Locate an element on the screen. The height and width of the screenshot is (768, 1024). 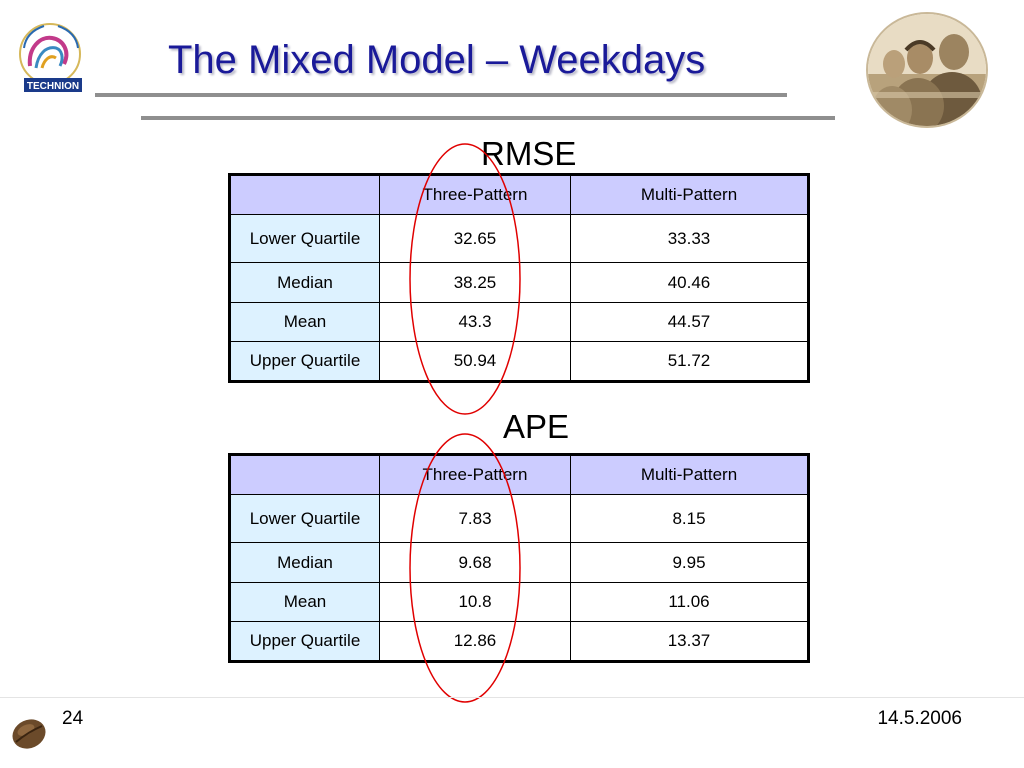
table-row: Mean 43.3 44.57 is located at coordinates (519, 322).